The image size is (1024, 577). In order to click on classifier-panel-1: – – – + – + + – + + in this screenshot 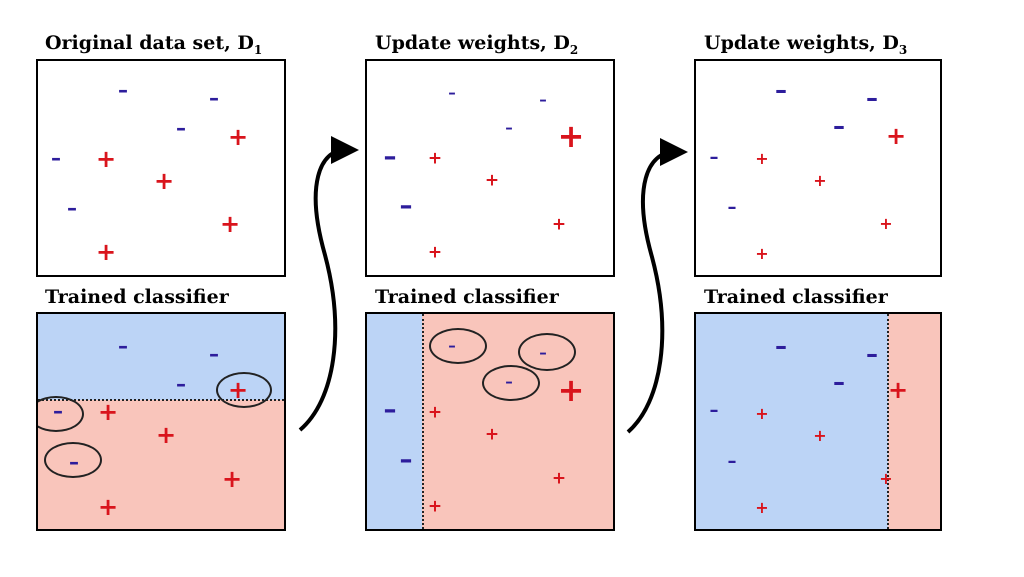, I will do `click(161, 421)`.